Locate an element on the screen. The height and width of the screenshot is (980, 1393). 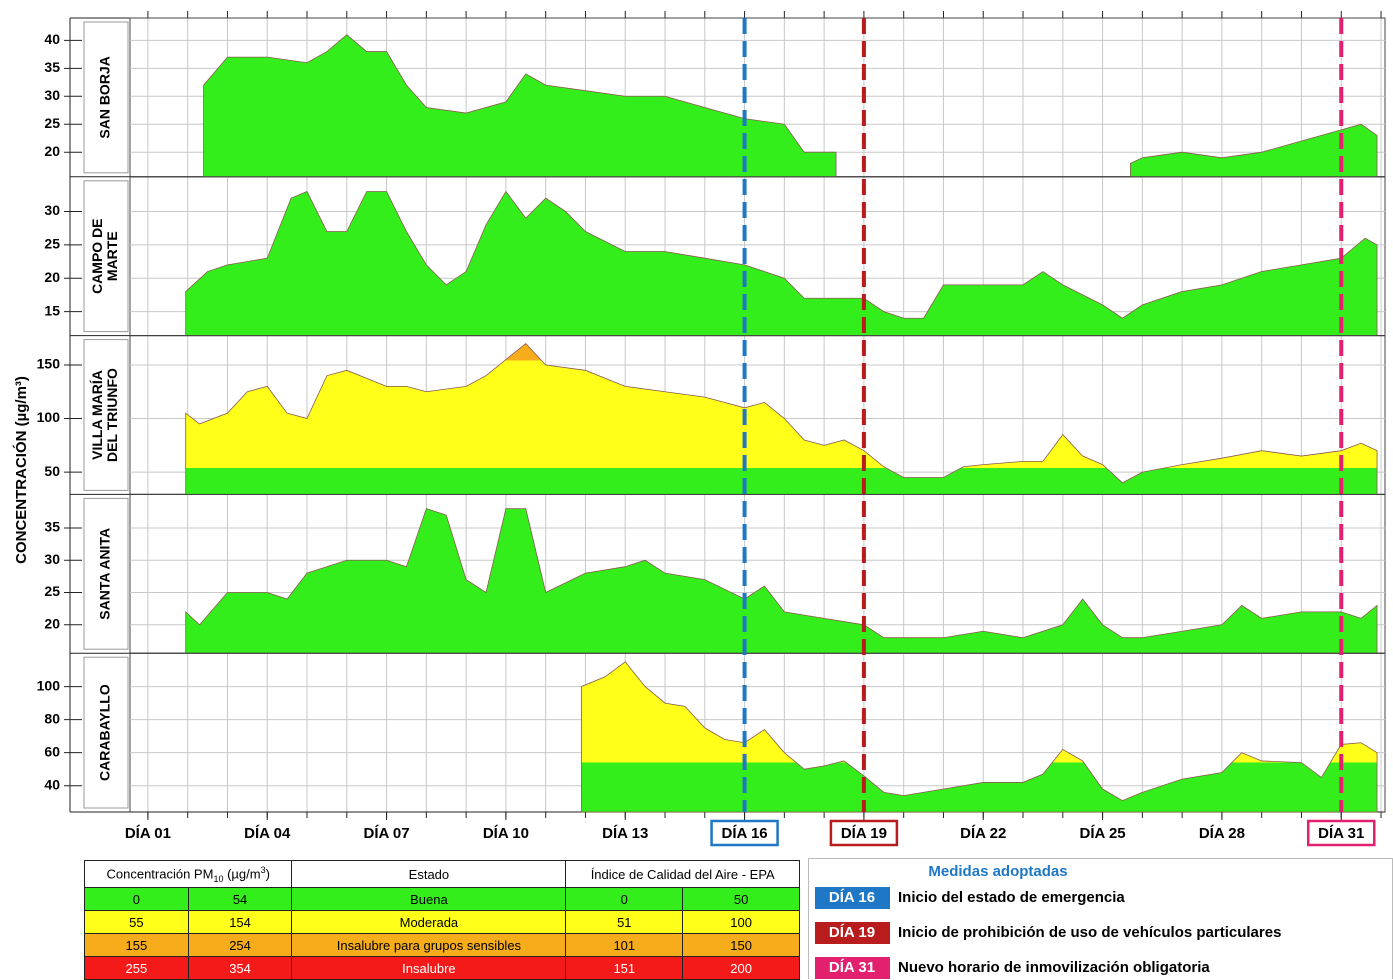
table-cell: 255 is located at coordinates (136, 968).